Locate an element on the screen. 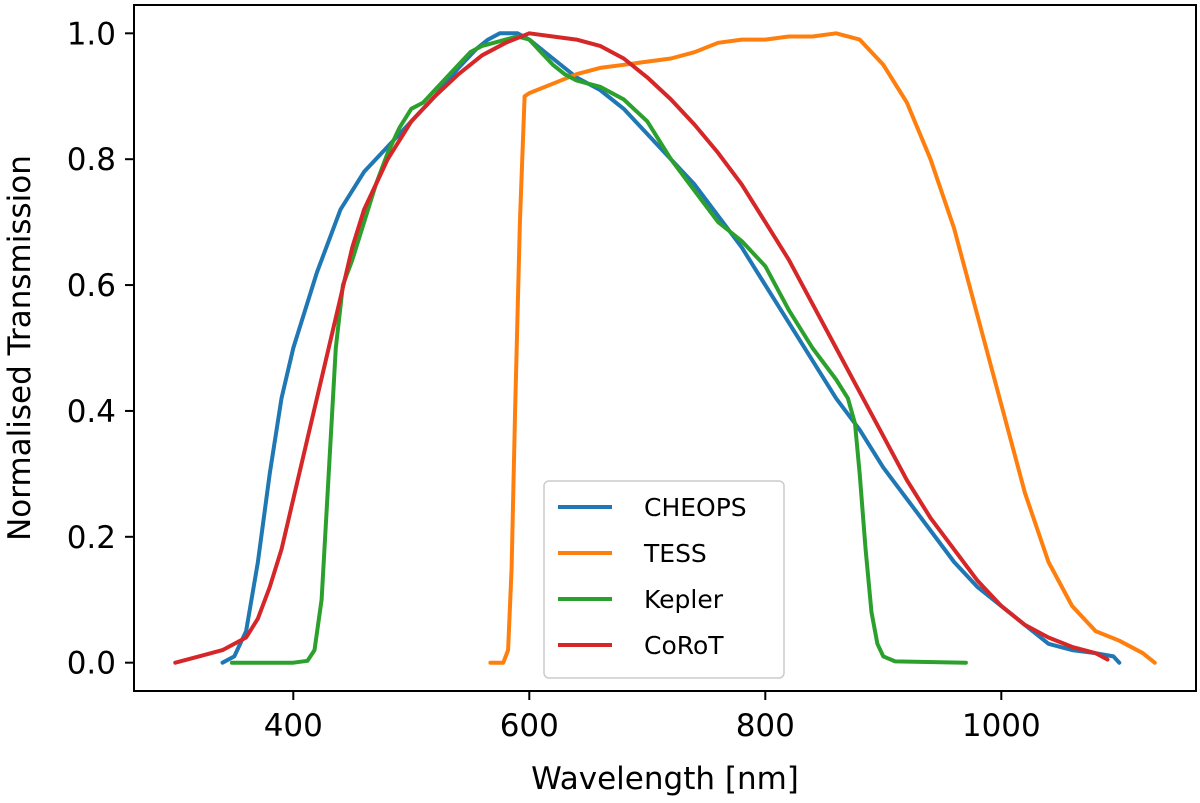 The height and width of the screenshot is (803, 1200). legend-item-tess: TESS is located at coordinates (632, 553).